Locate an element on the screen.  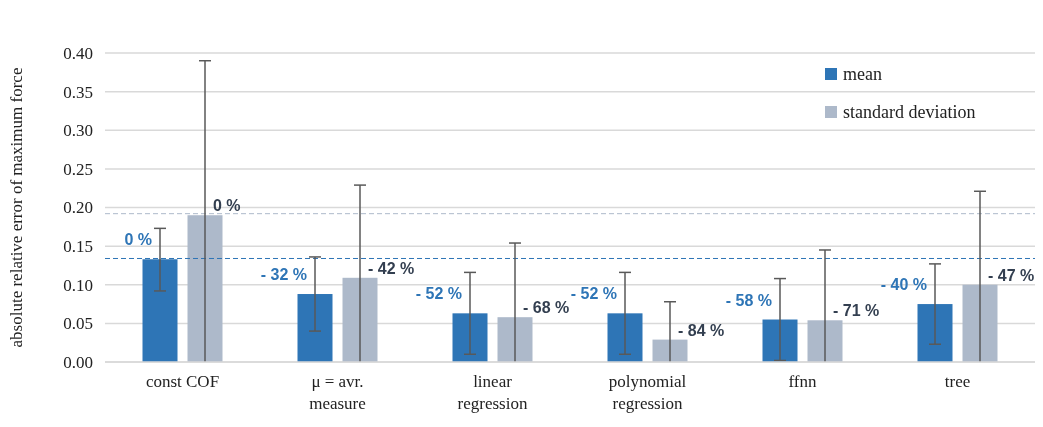
y-tick-label: 0.20 is located at coordinates (78, 208).